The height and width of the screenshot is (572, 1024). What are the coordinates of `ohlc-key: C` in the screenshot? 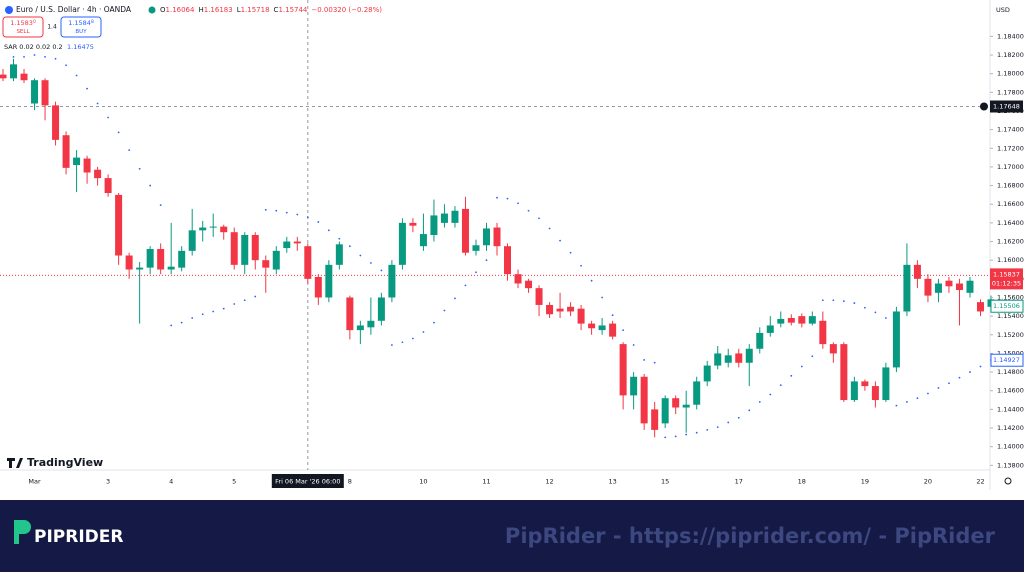 It's located at (276, 10).